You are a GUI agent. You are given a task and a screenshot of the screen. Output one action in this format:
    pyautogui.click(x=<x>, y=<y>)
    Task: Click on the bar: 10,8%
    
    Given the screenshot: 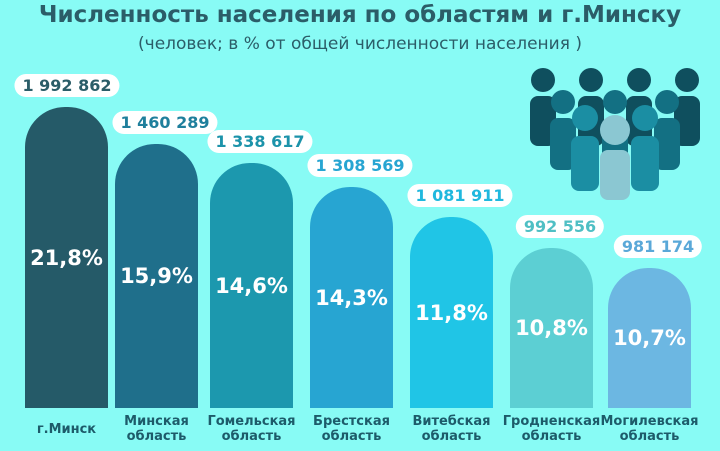 What is the action you would take?
    pyautogui.click(x=551, y=328)
    